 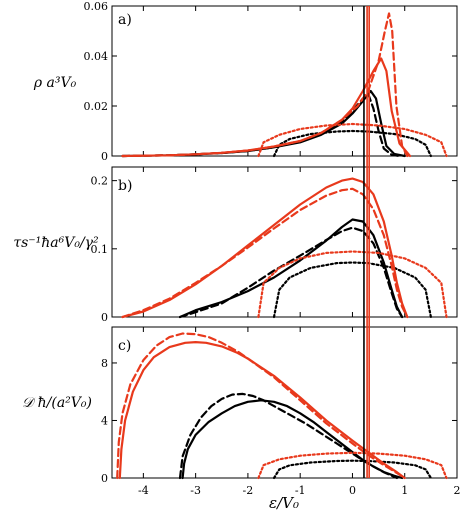 What do you see at coordinates (284, 503) in the screenshot?
I see `x-axis-label: ε/V₀` at bounding box center [284, 503].